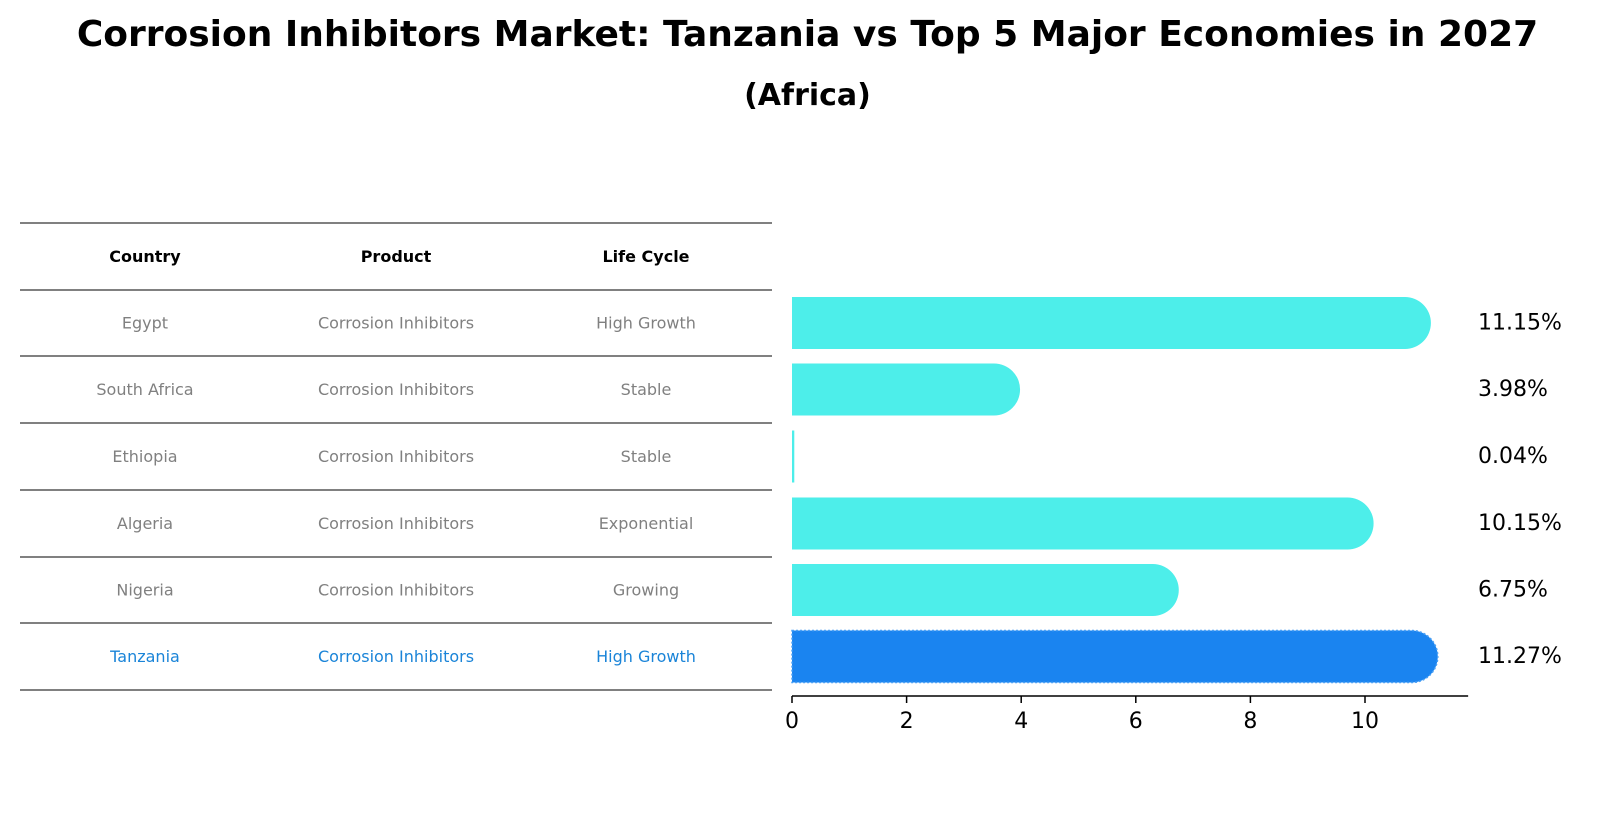 This screenshot has height=823, width=1615. What do you see at coordinates (1513, 590) in the screenshot?
I see `bar-value-label: 6.75%` at bounding box center [1513, 590].